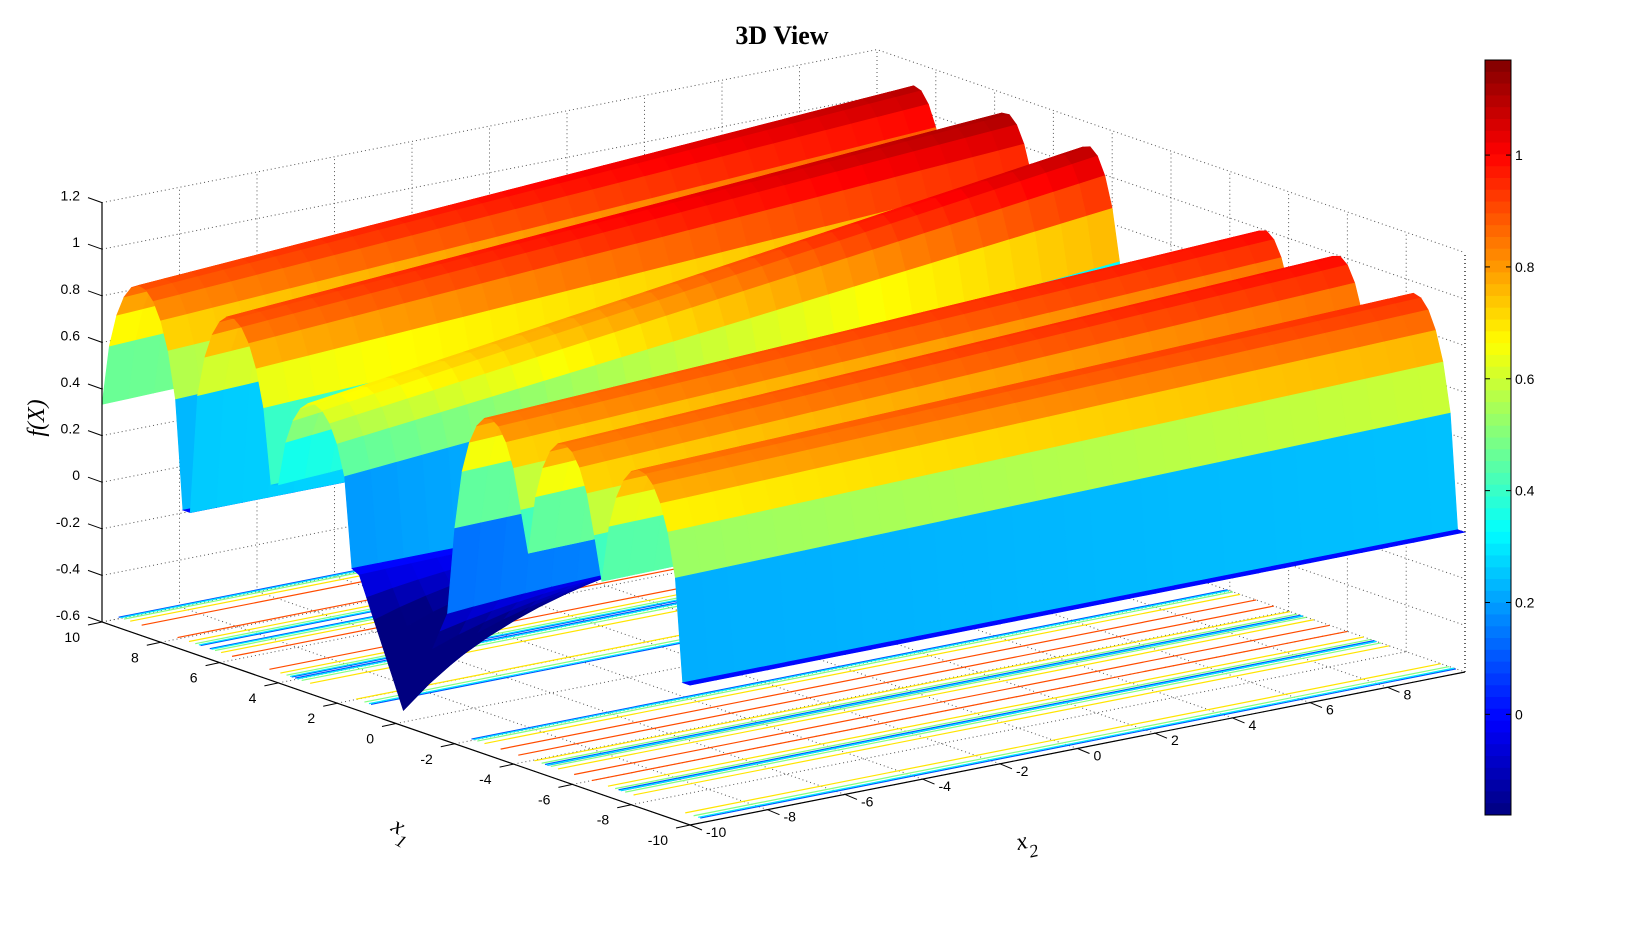 This screenshot has width=1632, height=945. What do you see at coordinates (76, 475) in the screenshot?
I see `z-tick-label: 0` at bounding box center [76, 475].